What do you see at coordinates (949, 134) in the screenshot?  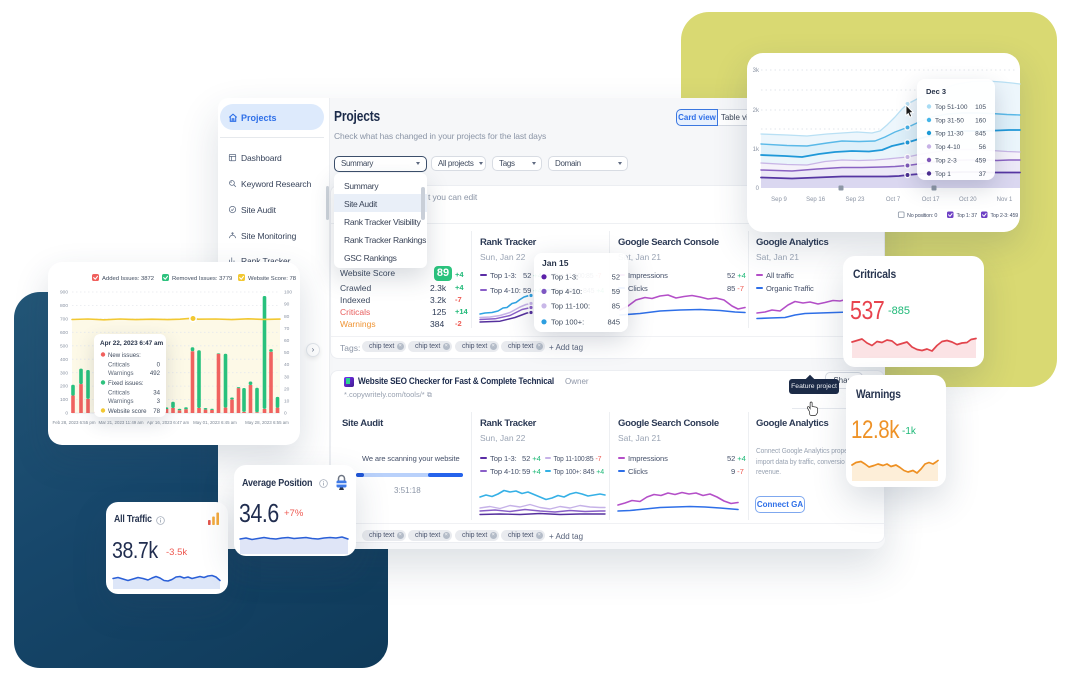 I see `svg-text: Top 11-30` at bounding box center [949, 134].